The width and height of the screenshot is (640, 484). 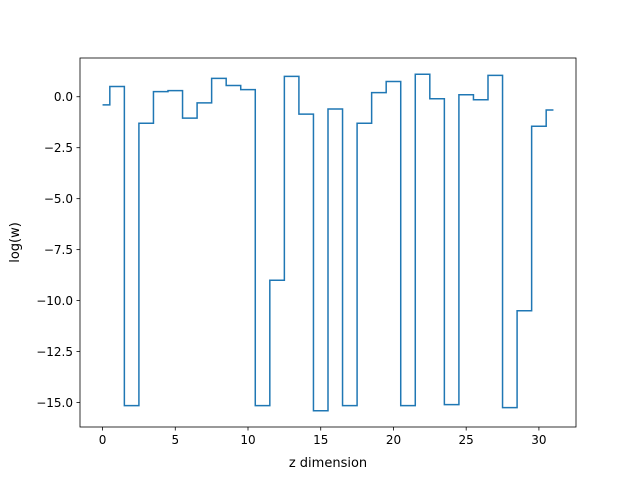 I want to click on x-tick-label: 30, so click(x=538, y=440).